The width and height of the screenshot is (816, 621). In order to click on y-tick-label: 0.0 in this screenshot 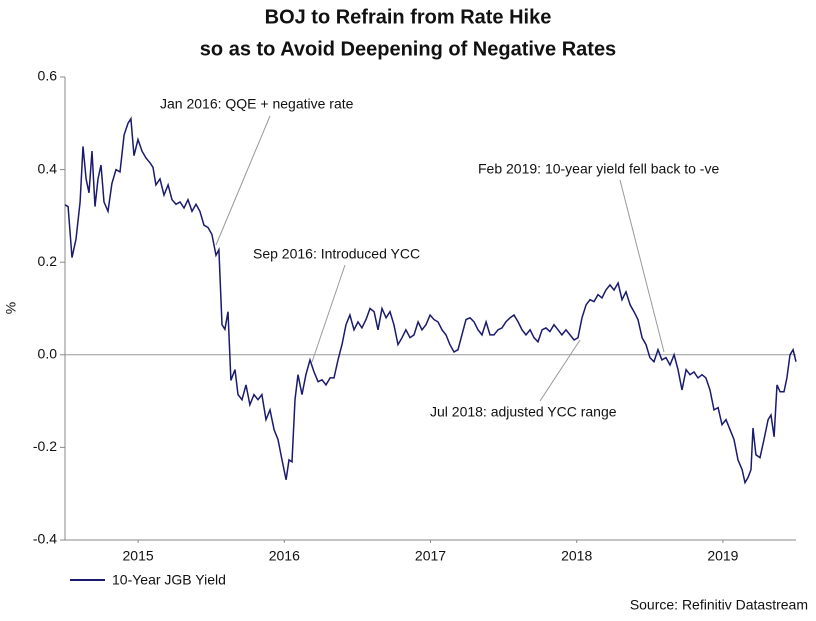, I will do `click(48, 354)`.